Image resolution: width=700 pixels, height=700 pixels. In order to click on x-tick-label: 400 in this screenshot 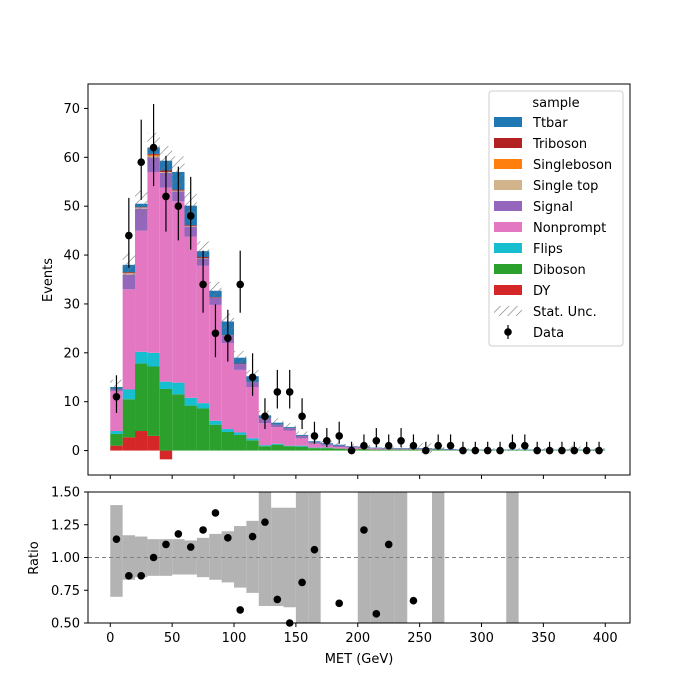, I will do `click(605, 638)`.